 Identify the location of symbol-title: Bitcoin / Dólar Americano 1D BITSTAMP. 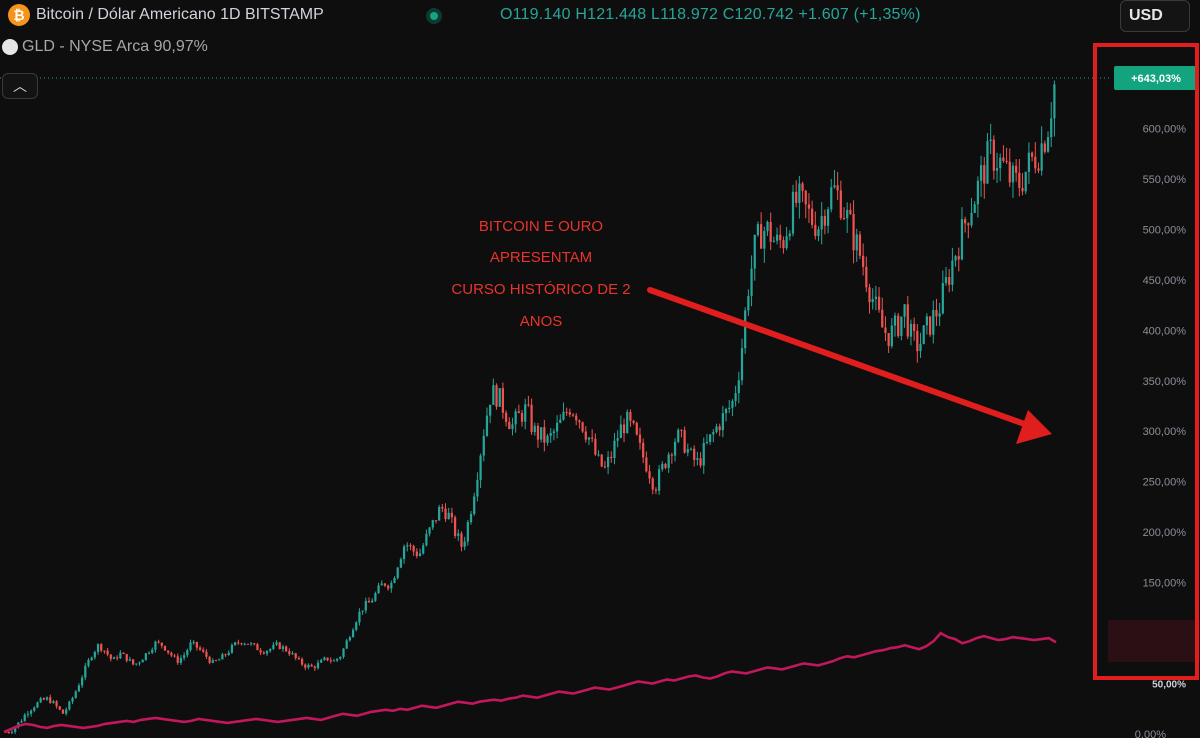
(180, 14).